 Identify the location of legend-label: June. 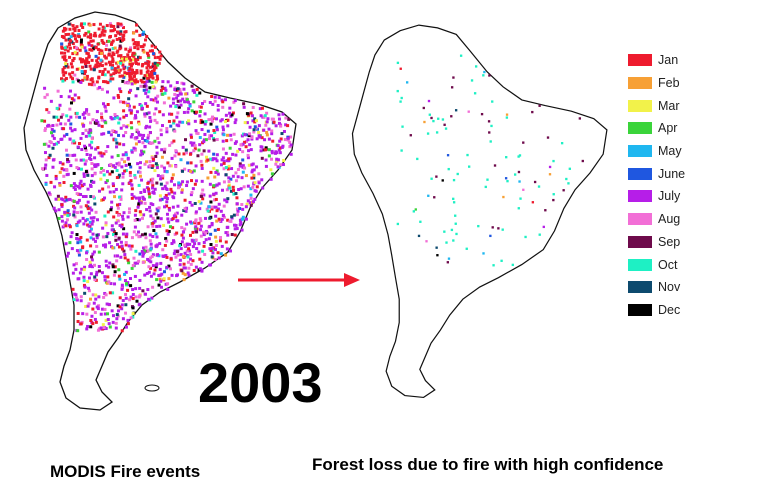
(672, 173).